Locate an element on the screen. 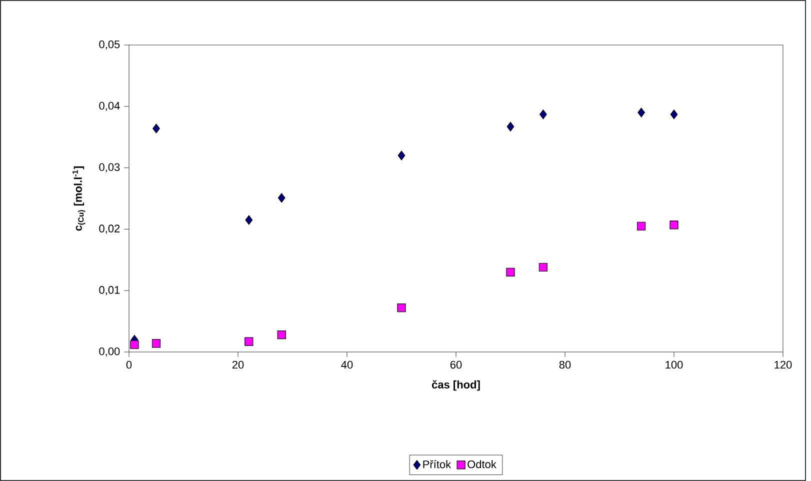 Image resolution: width=811 pixels, height=481 pixels. legend-label: Odtok is located at coordinates (482, 464).